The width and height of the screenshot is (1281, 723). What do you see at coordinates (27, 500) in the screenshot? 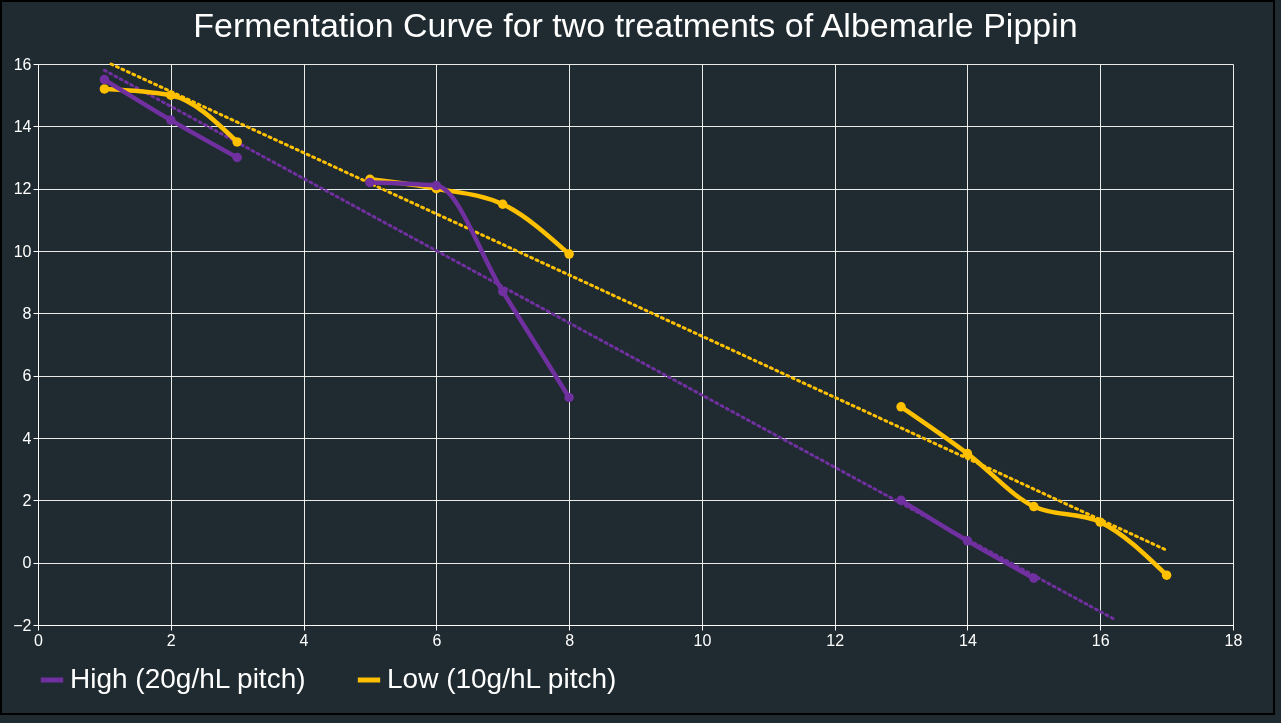
I see `y-tick-label: 2` at bounding box center [27, 500].